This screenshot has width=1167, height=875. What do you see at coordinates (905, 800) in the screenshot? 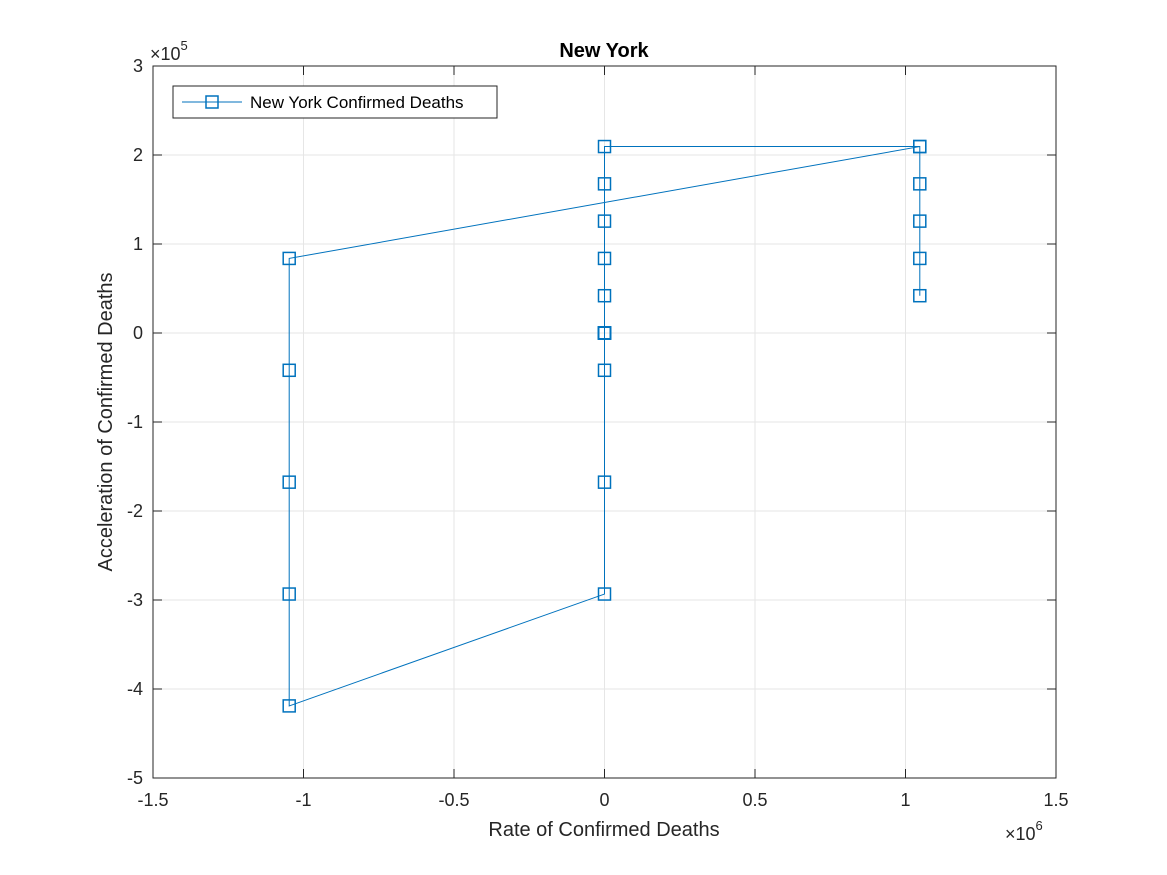
I see `x-tick-label: 1` at bounding box center [905, 800].